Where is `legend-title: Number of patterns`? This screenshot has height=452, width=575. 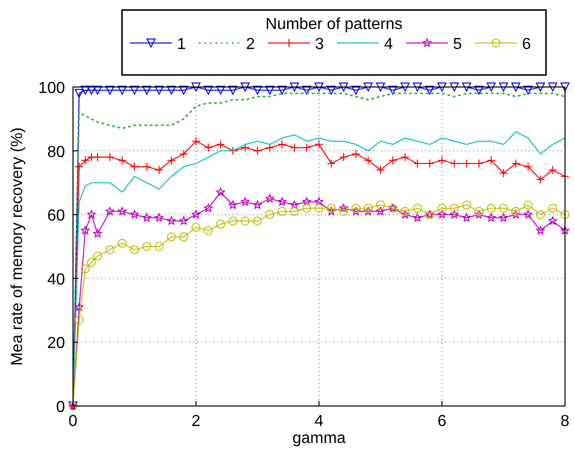 legend-title: Number of patterns is located at coordinates (334, 24).